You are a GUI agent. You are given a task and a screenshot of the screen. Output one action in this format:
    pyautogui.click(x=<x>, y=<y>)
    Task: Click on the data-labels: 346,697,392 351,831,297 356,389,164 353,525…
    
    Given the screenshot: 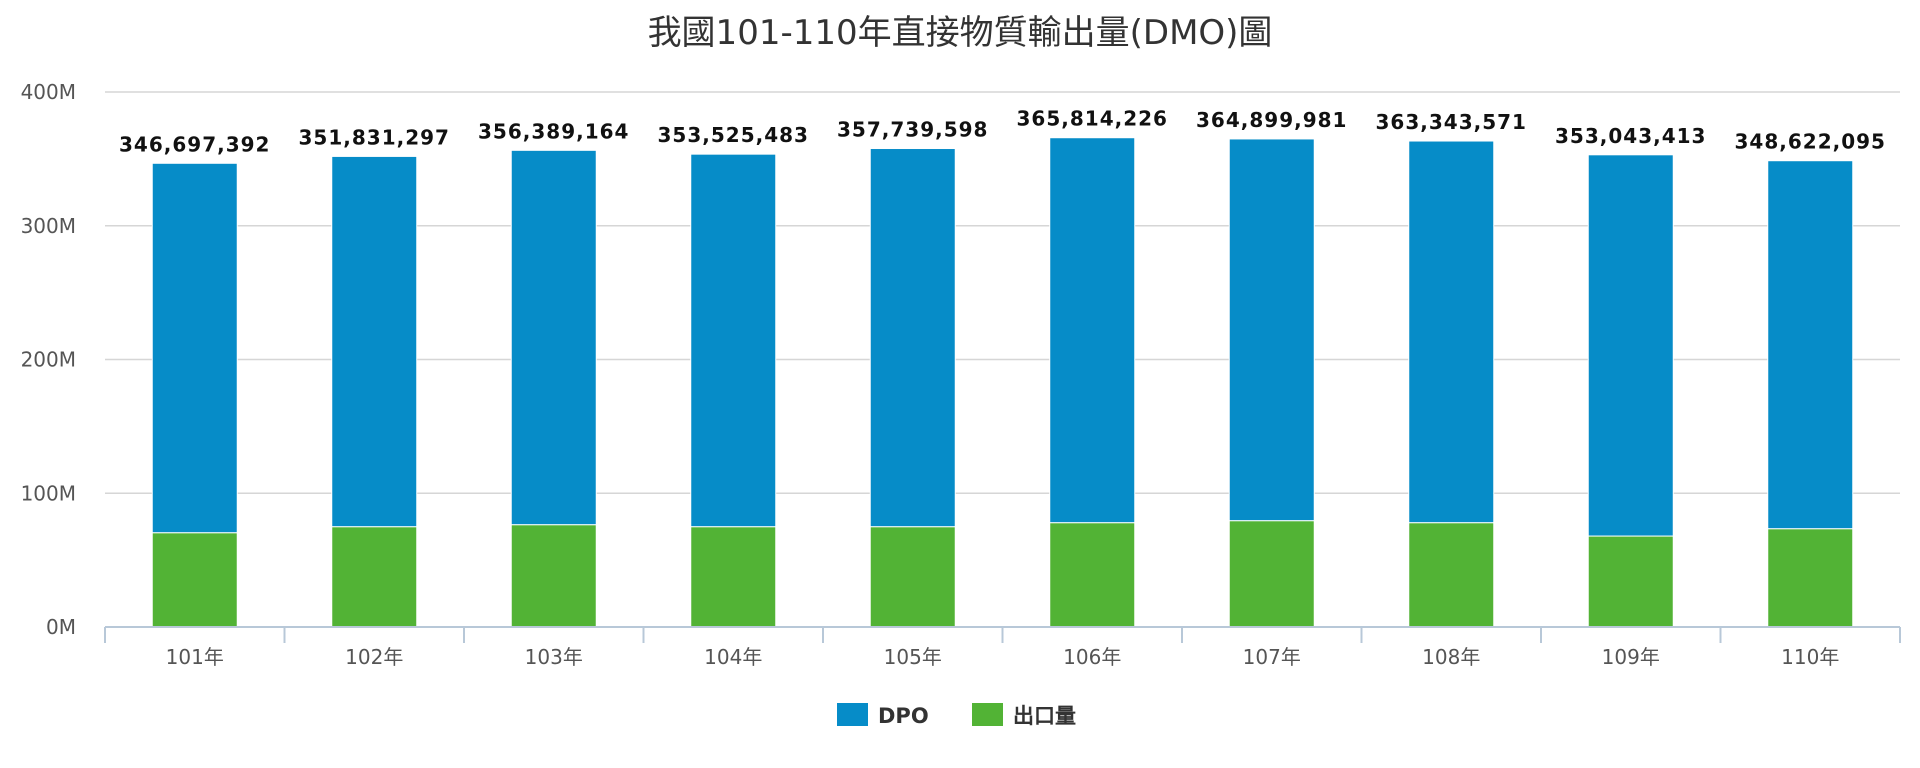 What is the action you would take?
    pyautogui.click(x=1002, y=132)
    